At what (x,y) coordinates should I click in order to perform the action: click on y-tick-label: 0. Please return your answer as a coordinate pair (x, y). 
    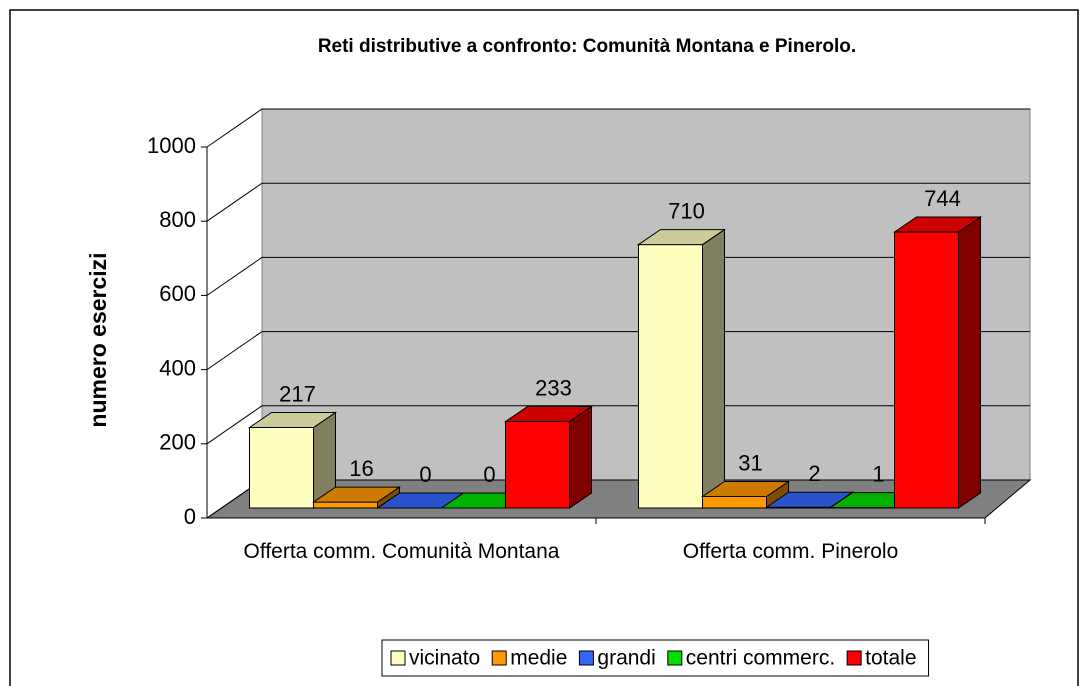
    Looking at the image, I should click on (190, 516).